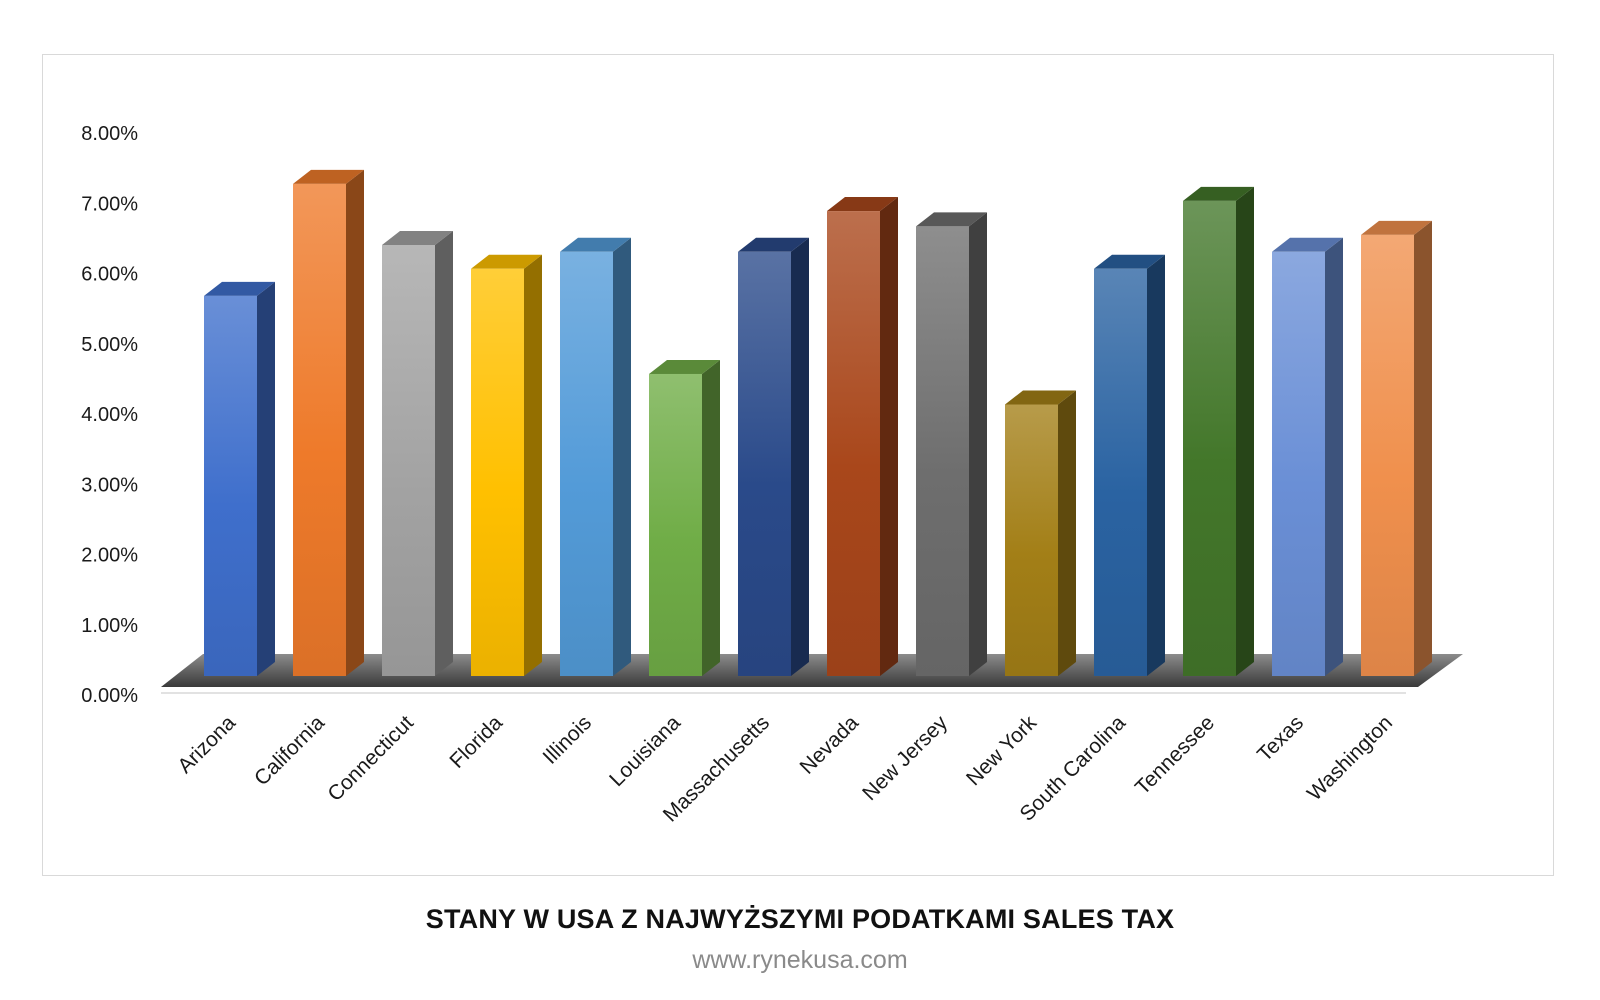 This screenshot has width=1600, height=1000. I want to click on bar-louisiana, so click(684, 517).